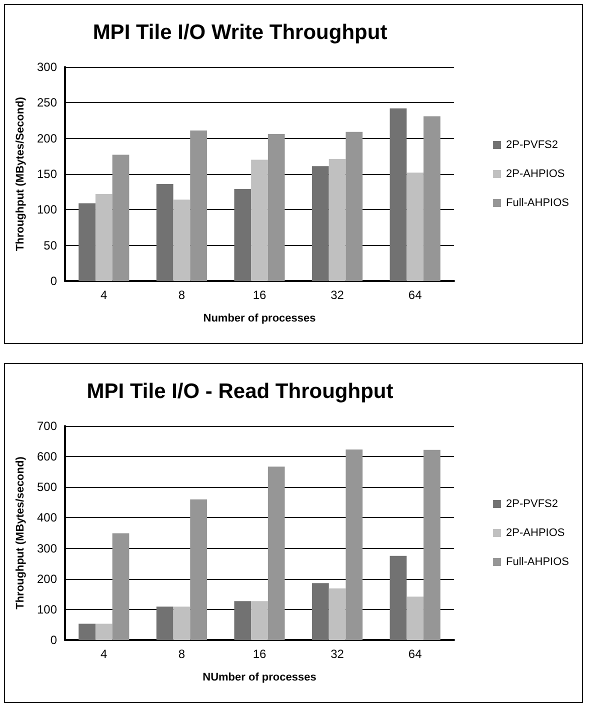 The height and width of the screenshot is (710, 589). What do you see at coordinates (20, 533) in the screenshot?
I see `y-axis-title: Throughput (MBytes/second)` at bounding box center [20, 533].